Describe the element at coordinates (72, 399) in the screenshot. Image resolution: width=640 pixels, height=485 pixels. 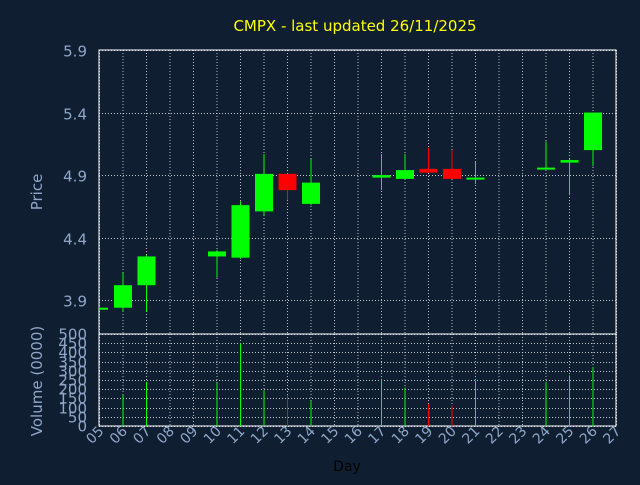
I see `volume-tick-label: 150` at that location.